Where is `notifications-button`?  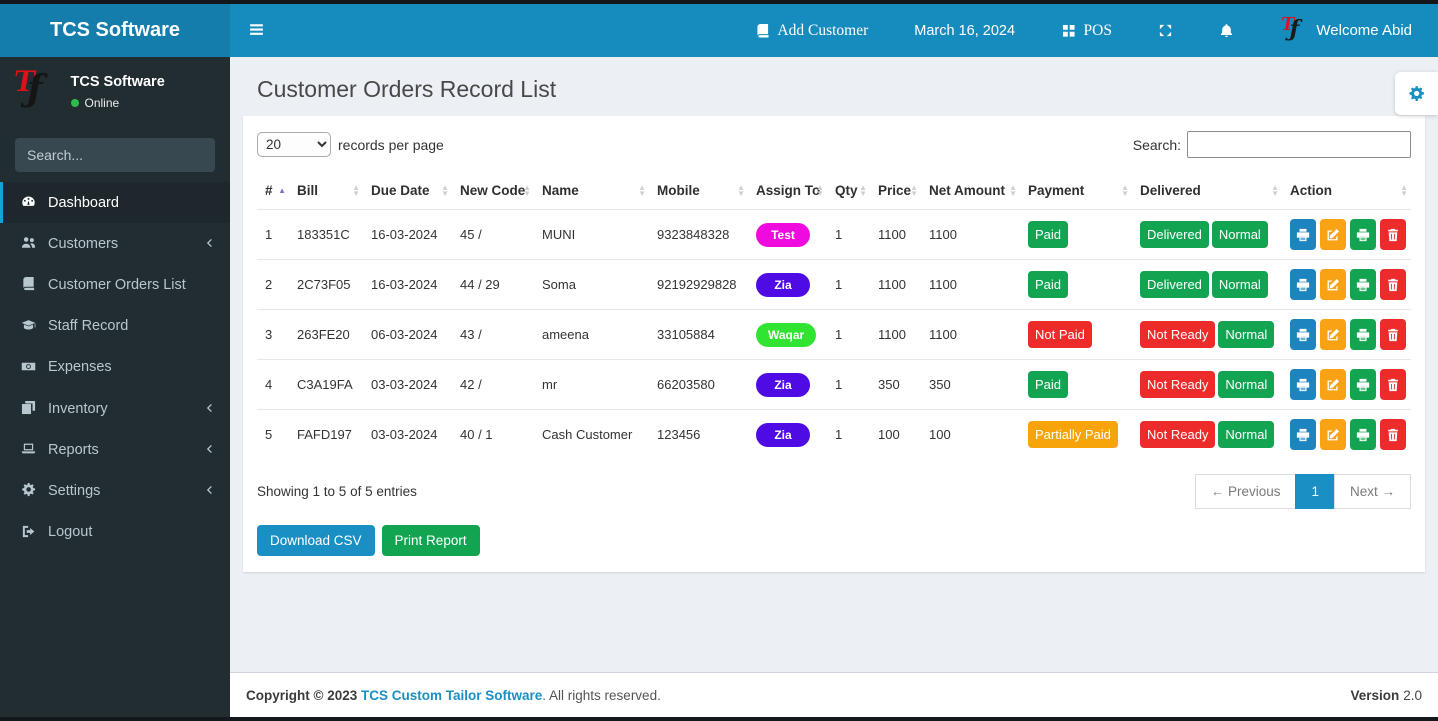
notifications-button is located at coordinates (1226, 30).